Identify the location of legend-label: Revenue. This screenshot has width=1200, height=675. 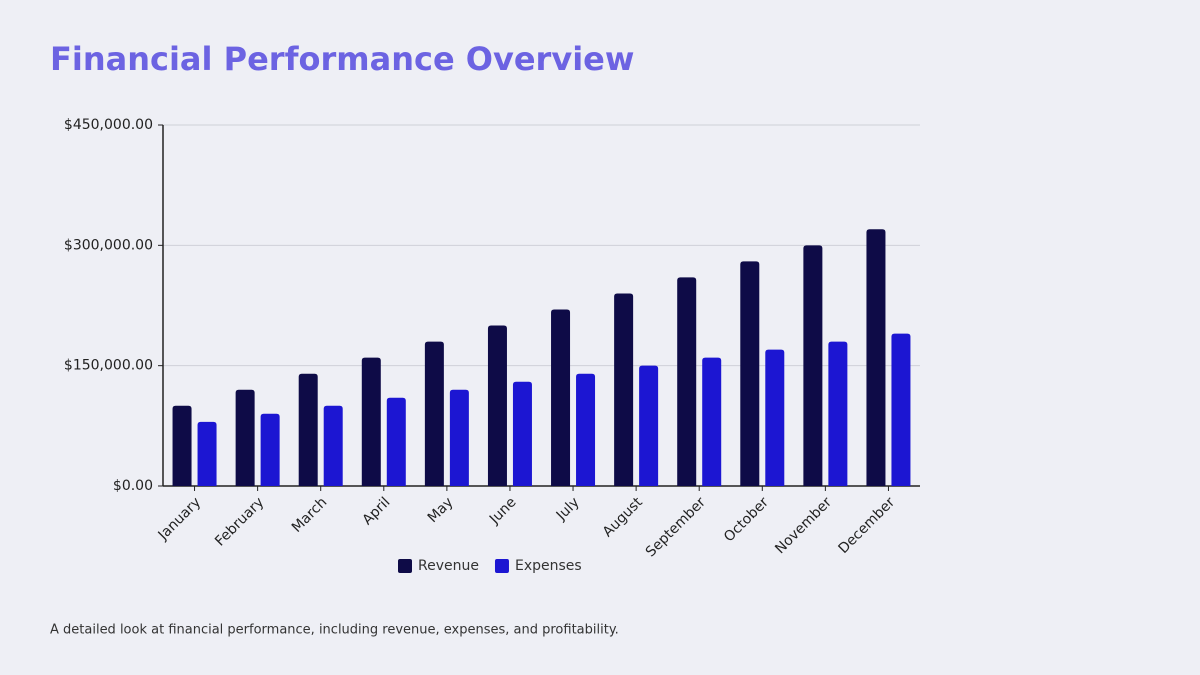
(448, 566).